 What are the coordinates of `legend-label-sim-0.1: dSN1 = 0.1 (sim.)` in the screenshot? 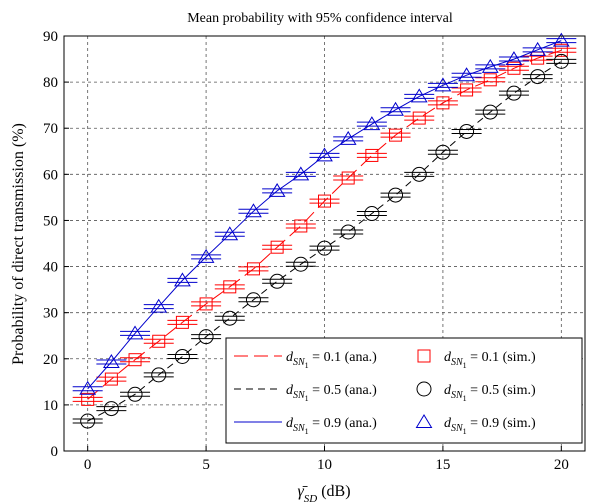 It's located at (490, 360).